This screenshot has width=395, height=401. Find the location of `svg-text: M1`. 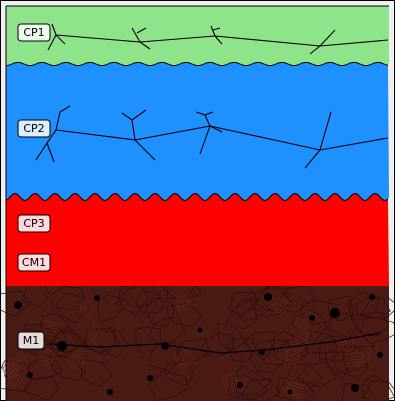

svg-text: M1 is located at coordinates (31, 340).